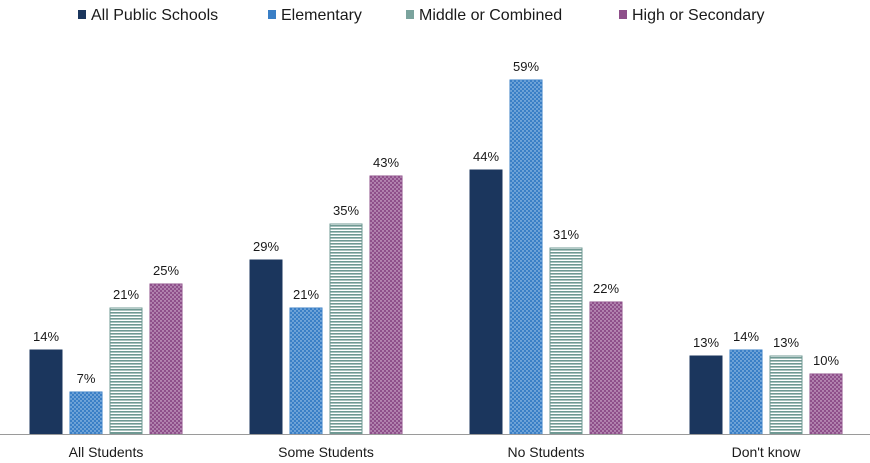 This screenshot has height=463, width=870. Describe the element at coordinates (166, 270) in the screenshot. I see `data-label-0-3: 25%` at that location.